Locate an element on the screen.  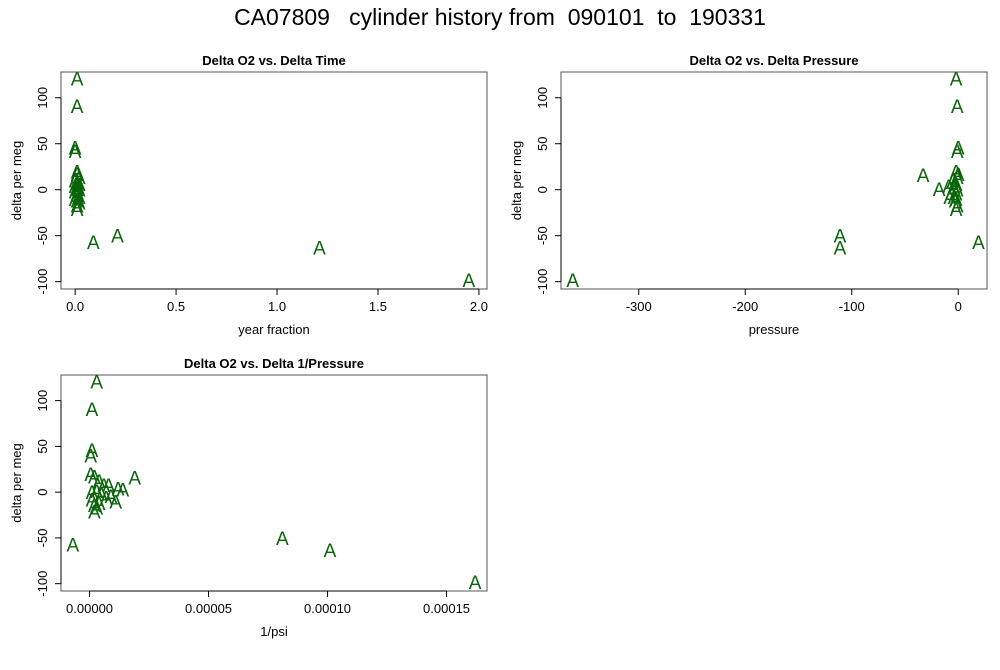
x-tick-label: 2.0 is located at coordinates (479, 306).